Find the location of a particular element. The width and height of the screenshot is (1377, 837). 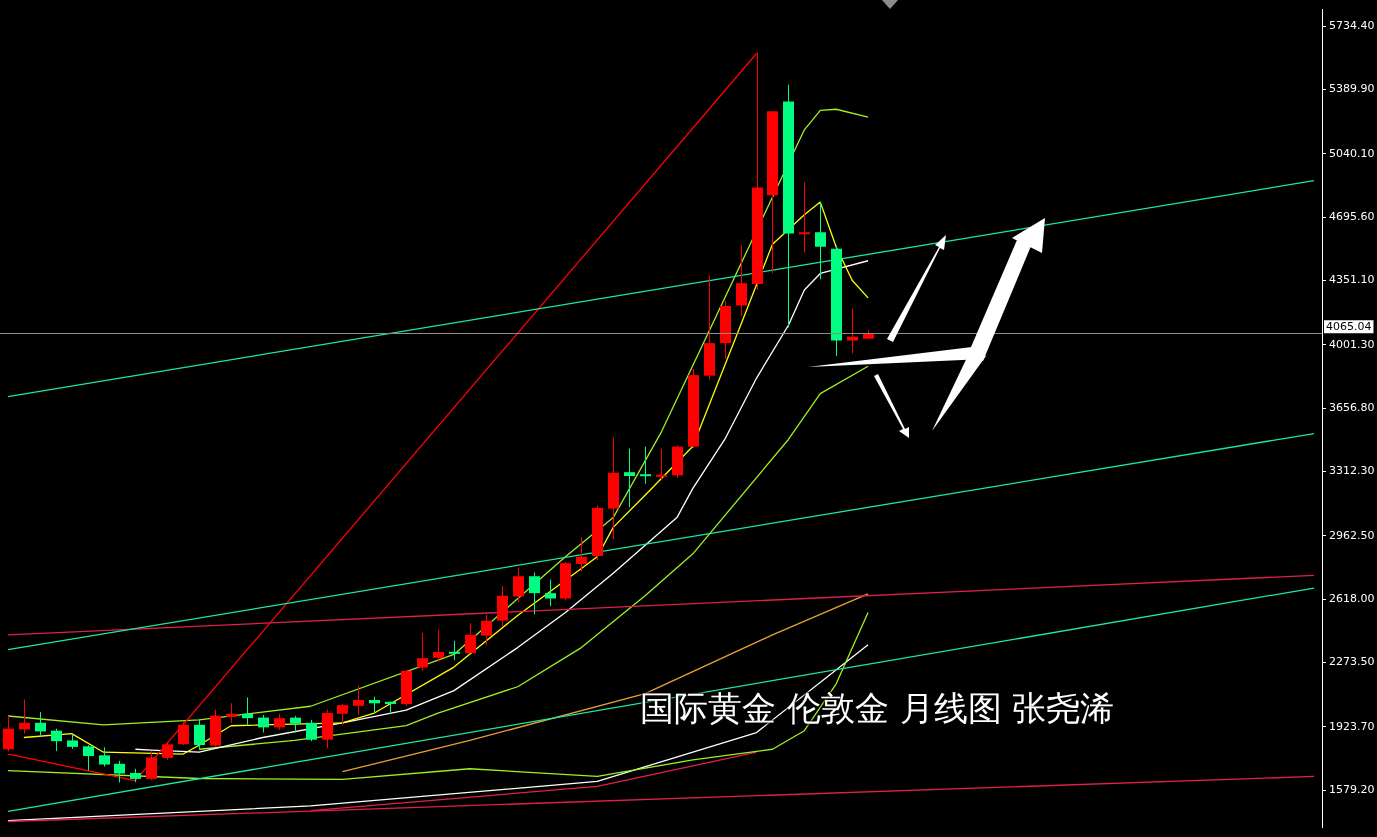

y-tick-label: 2618.00 is located at coordinates (1352, 599).